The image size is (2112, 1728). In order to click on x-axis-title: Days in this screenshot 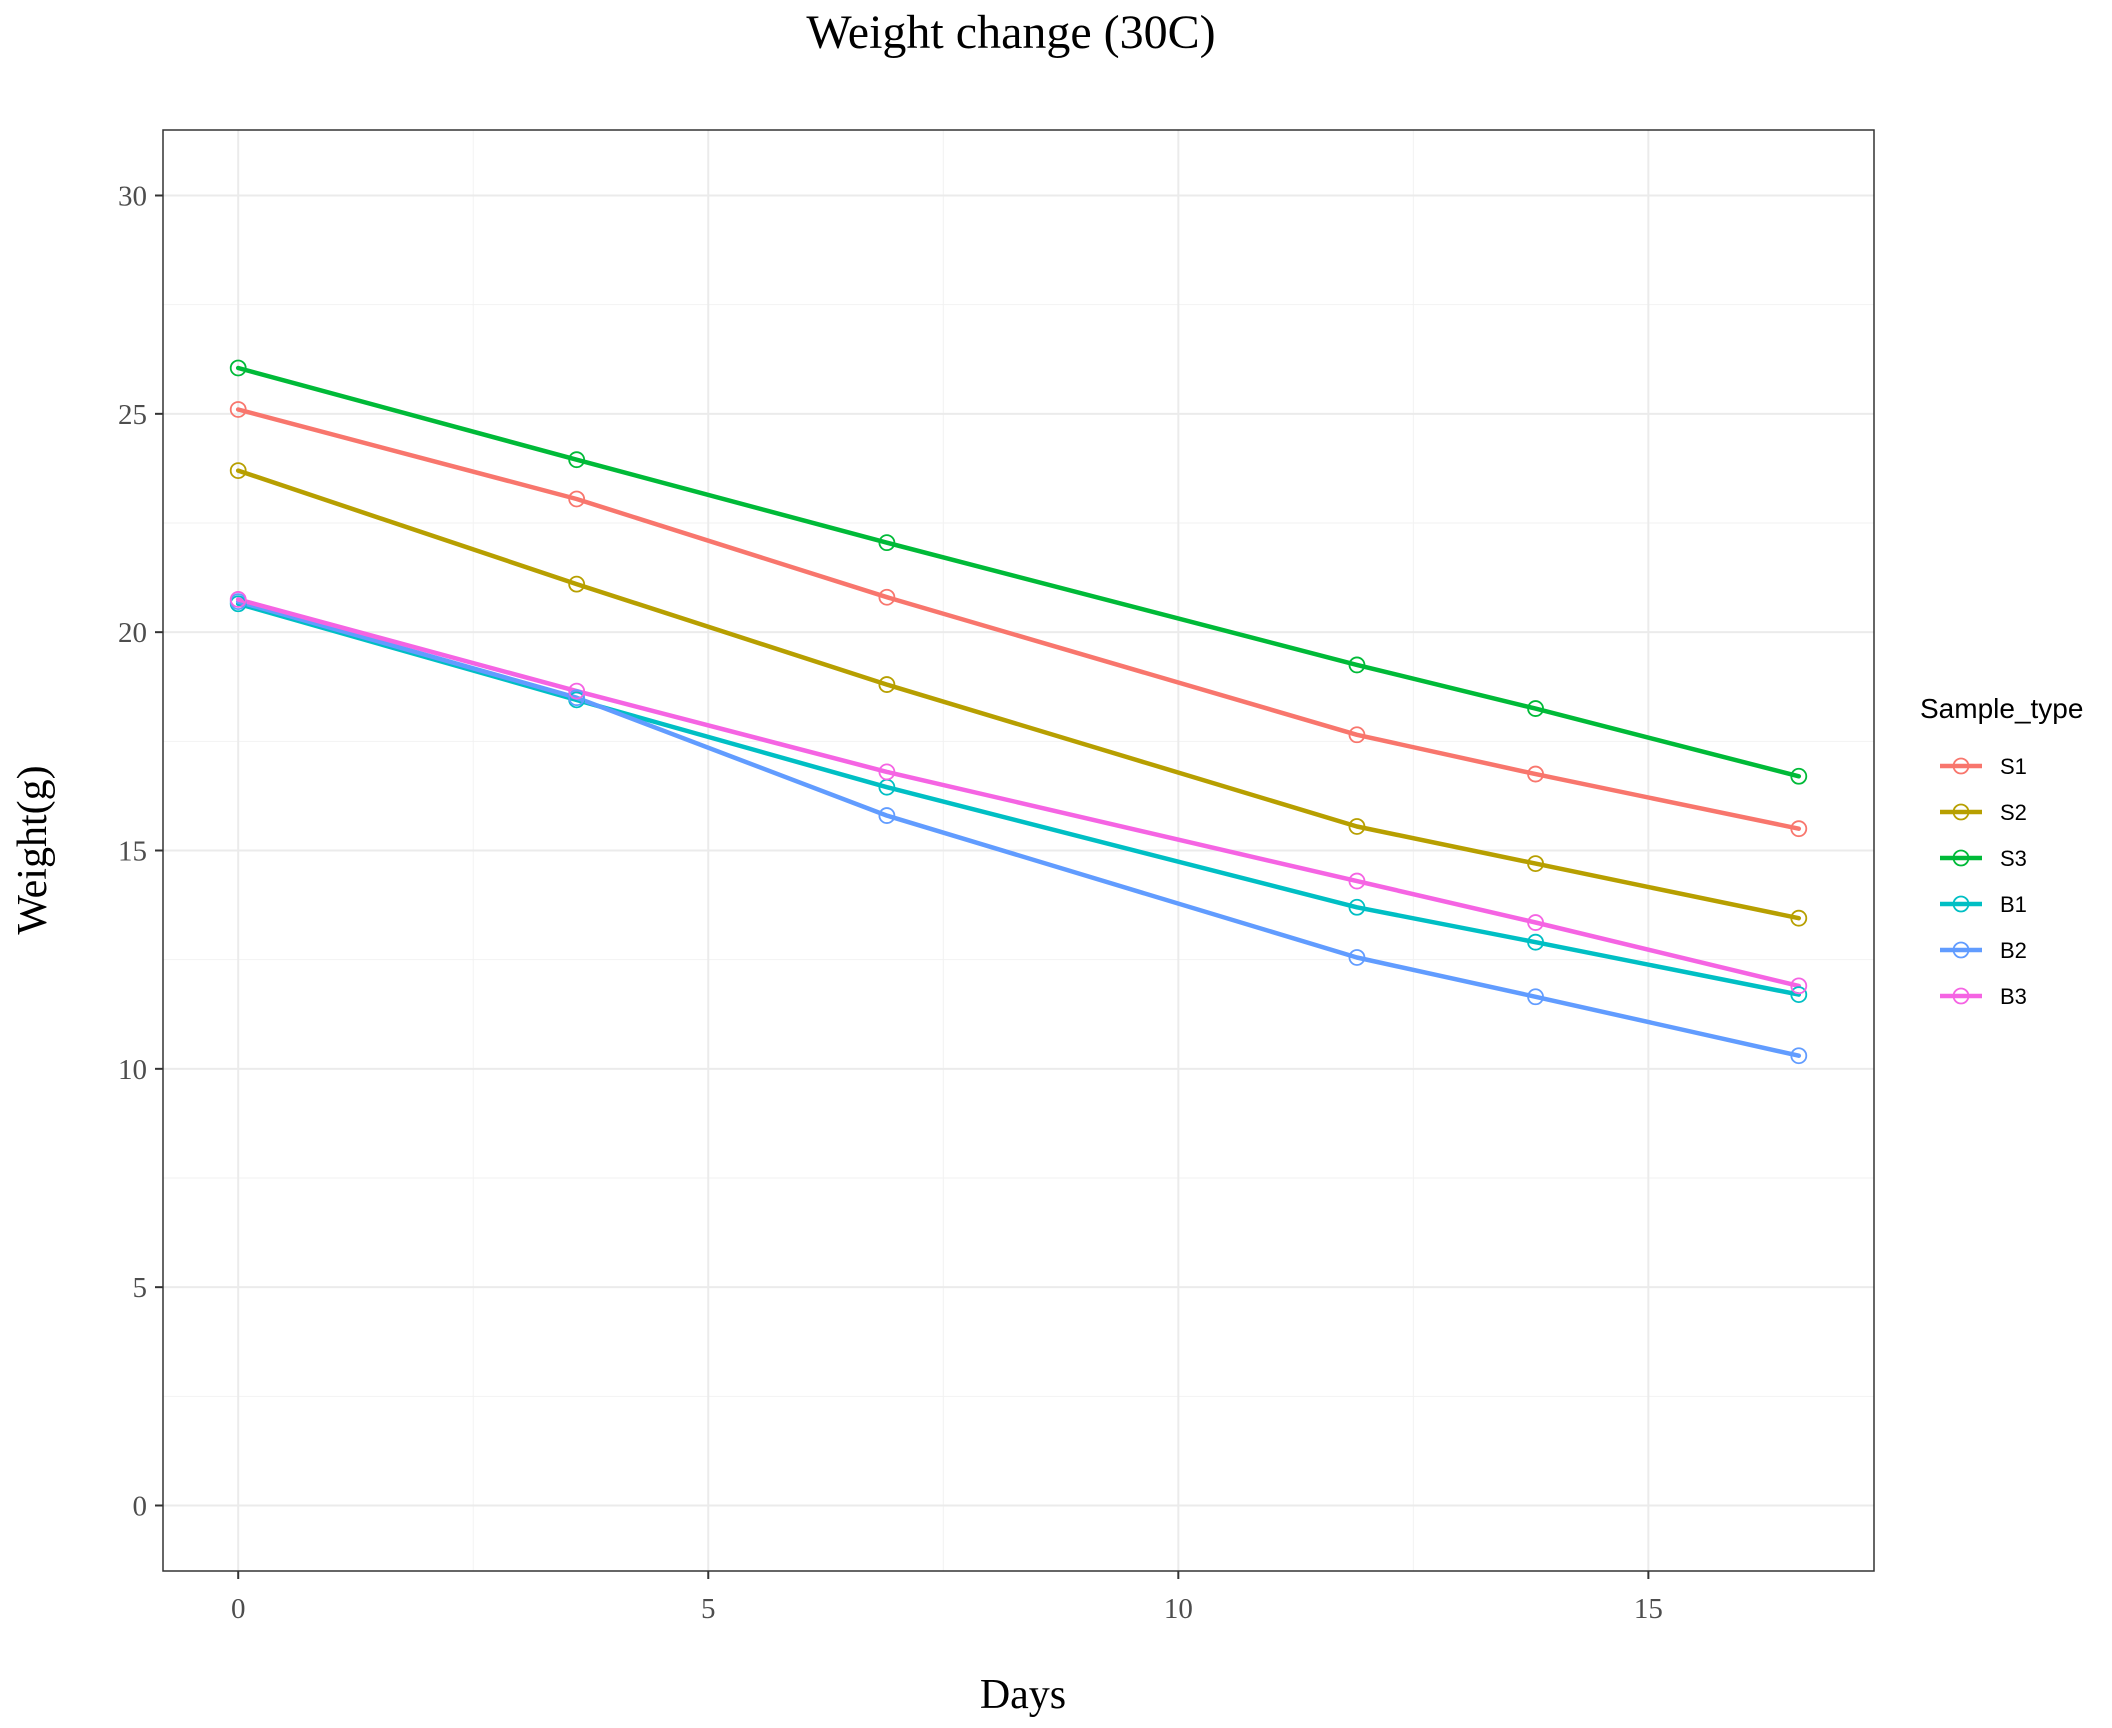, I will do `click(1023, 1695)`.